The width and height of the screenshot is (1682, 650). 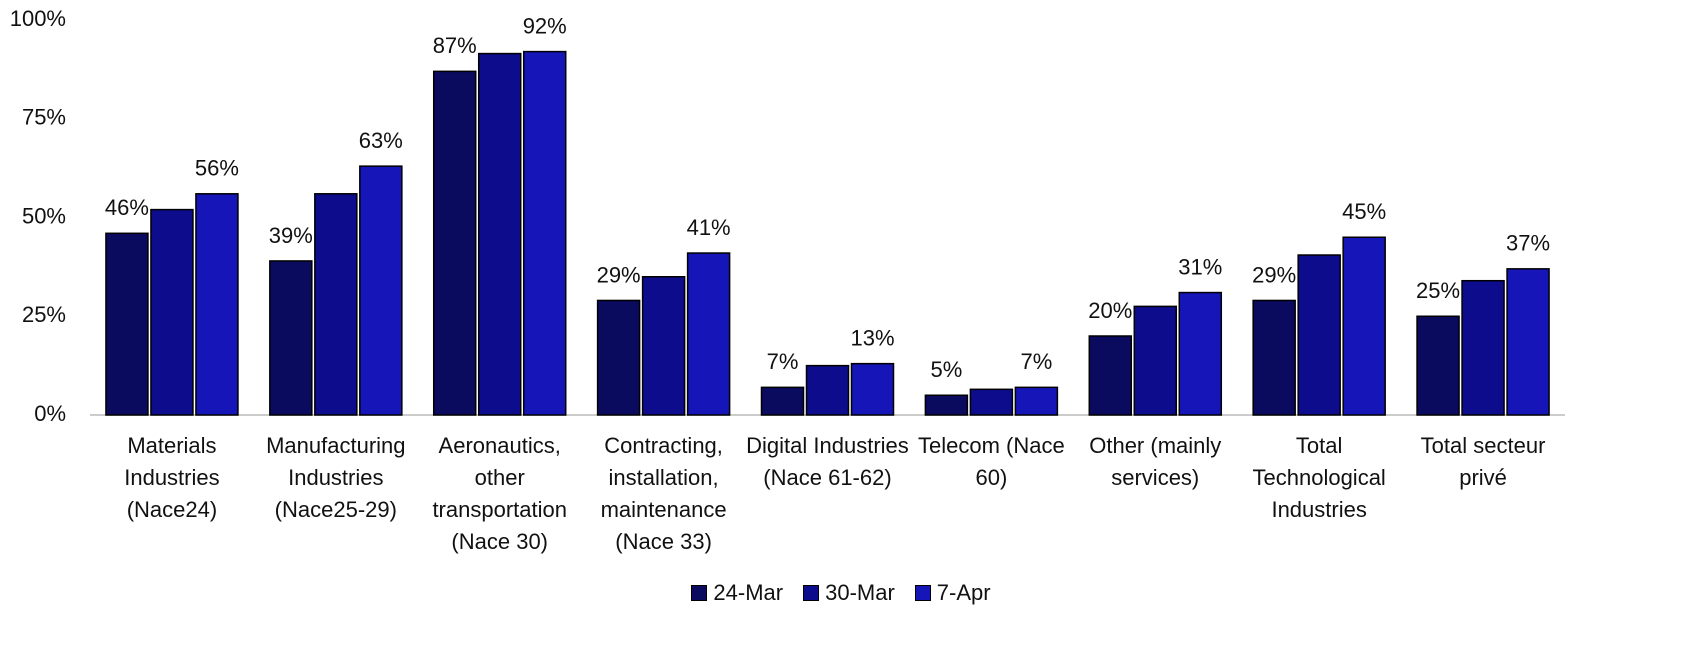 What do you see at coordinates (1438, 290) in the screenshot?
I see `data-label: 25%` at bounding box center [1438, 290].